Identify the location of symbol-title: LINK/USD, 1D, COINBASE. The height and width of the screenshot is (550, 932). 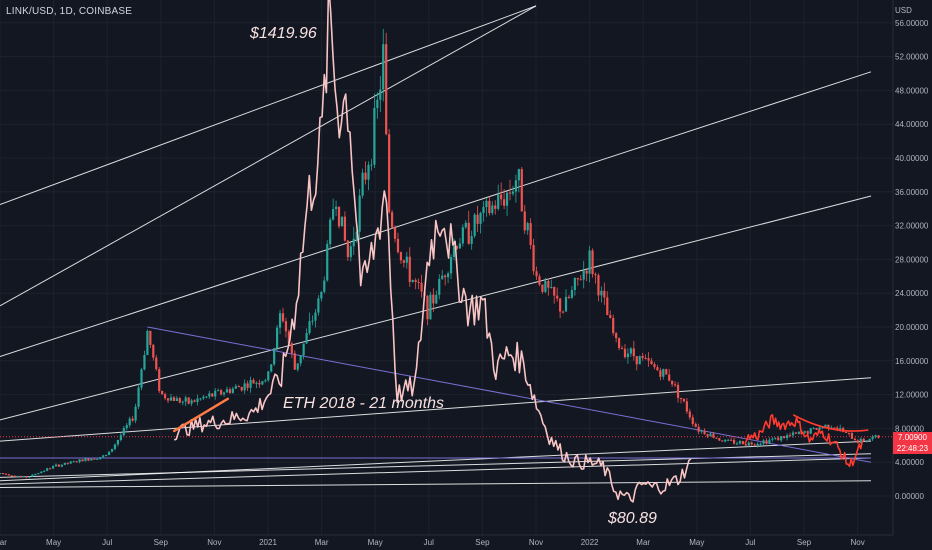
(69, 11).